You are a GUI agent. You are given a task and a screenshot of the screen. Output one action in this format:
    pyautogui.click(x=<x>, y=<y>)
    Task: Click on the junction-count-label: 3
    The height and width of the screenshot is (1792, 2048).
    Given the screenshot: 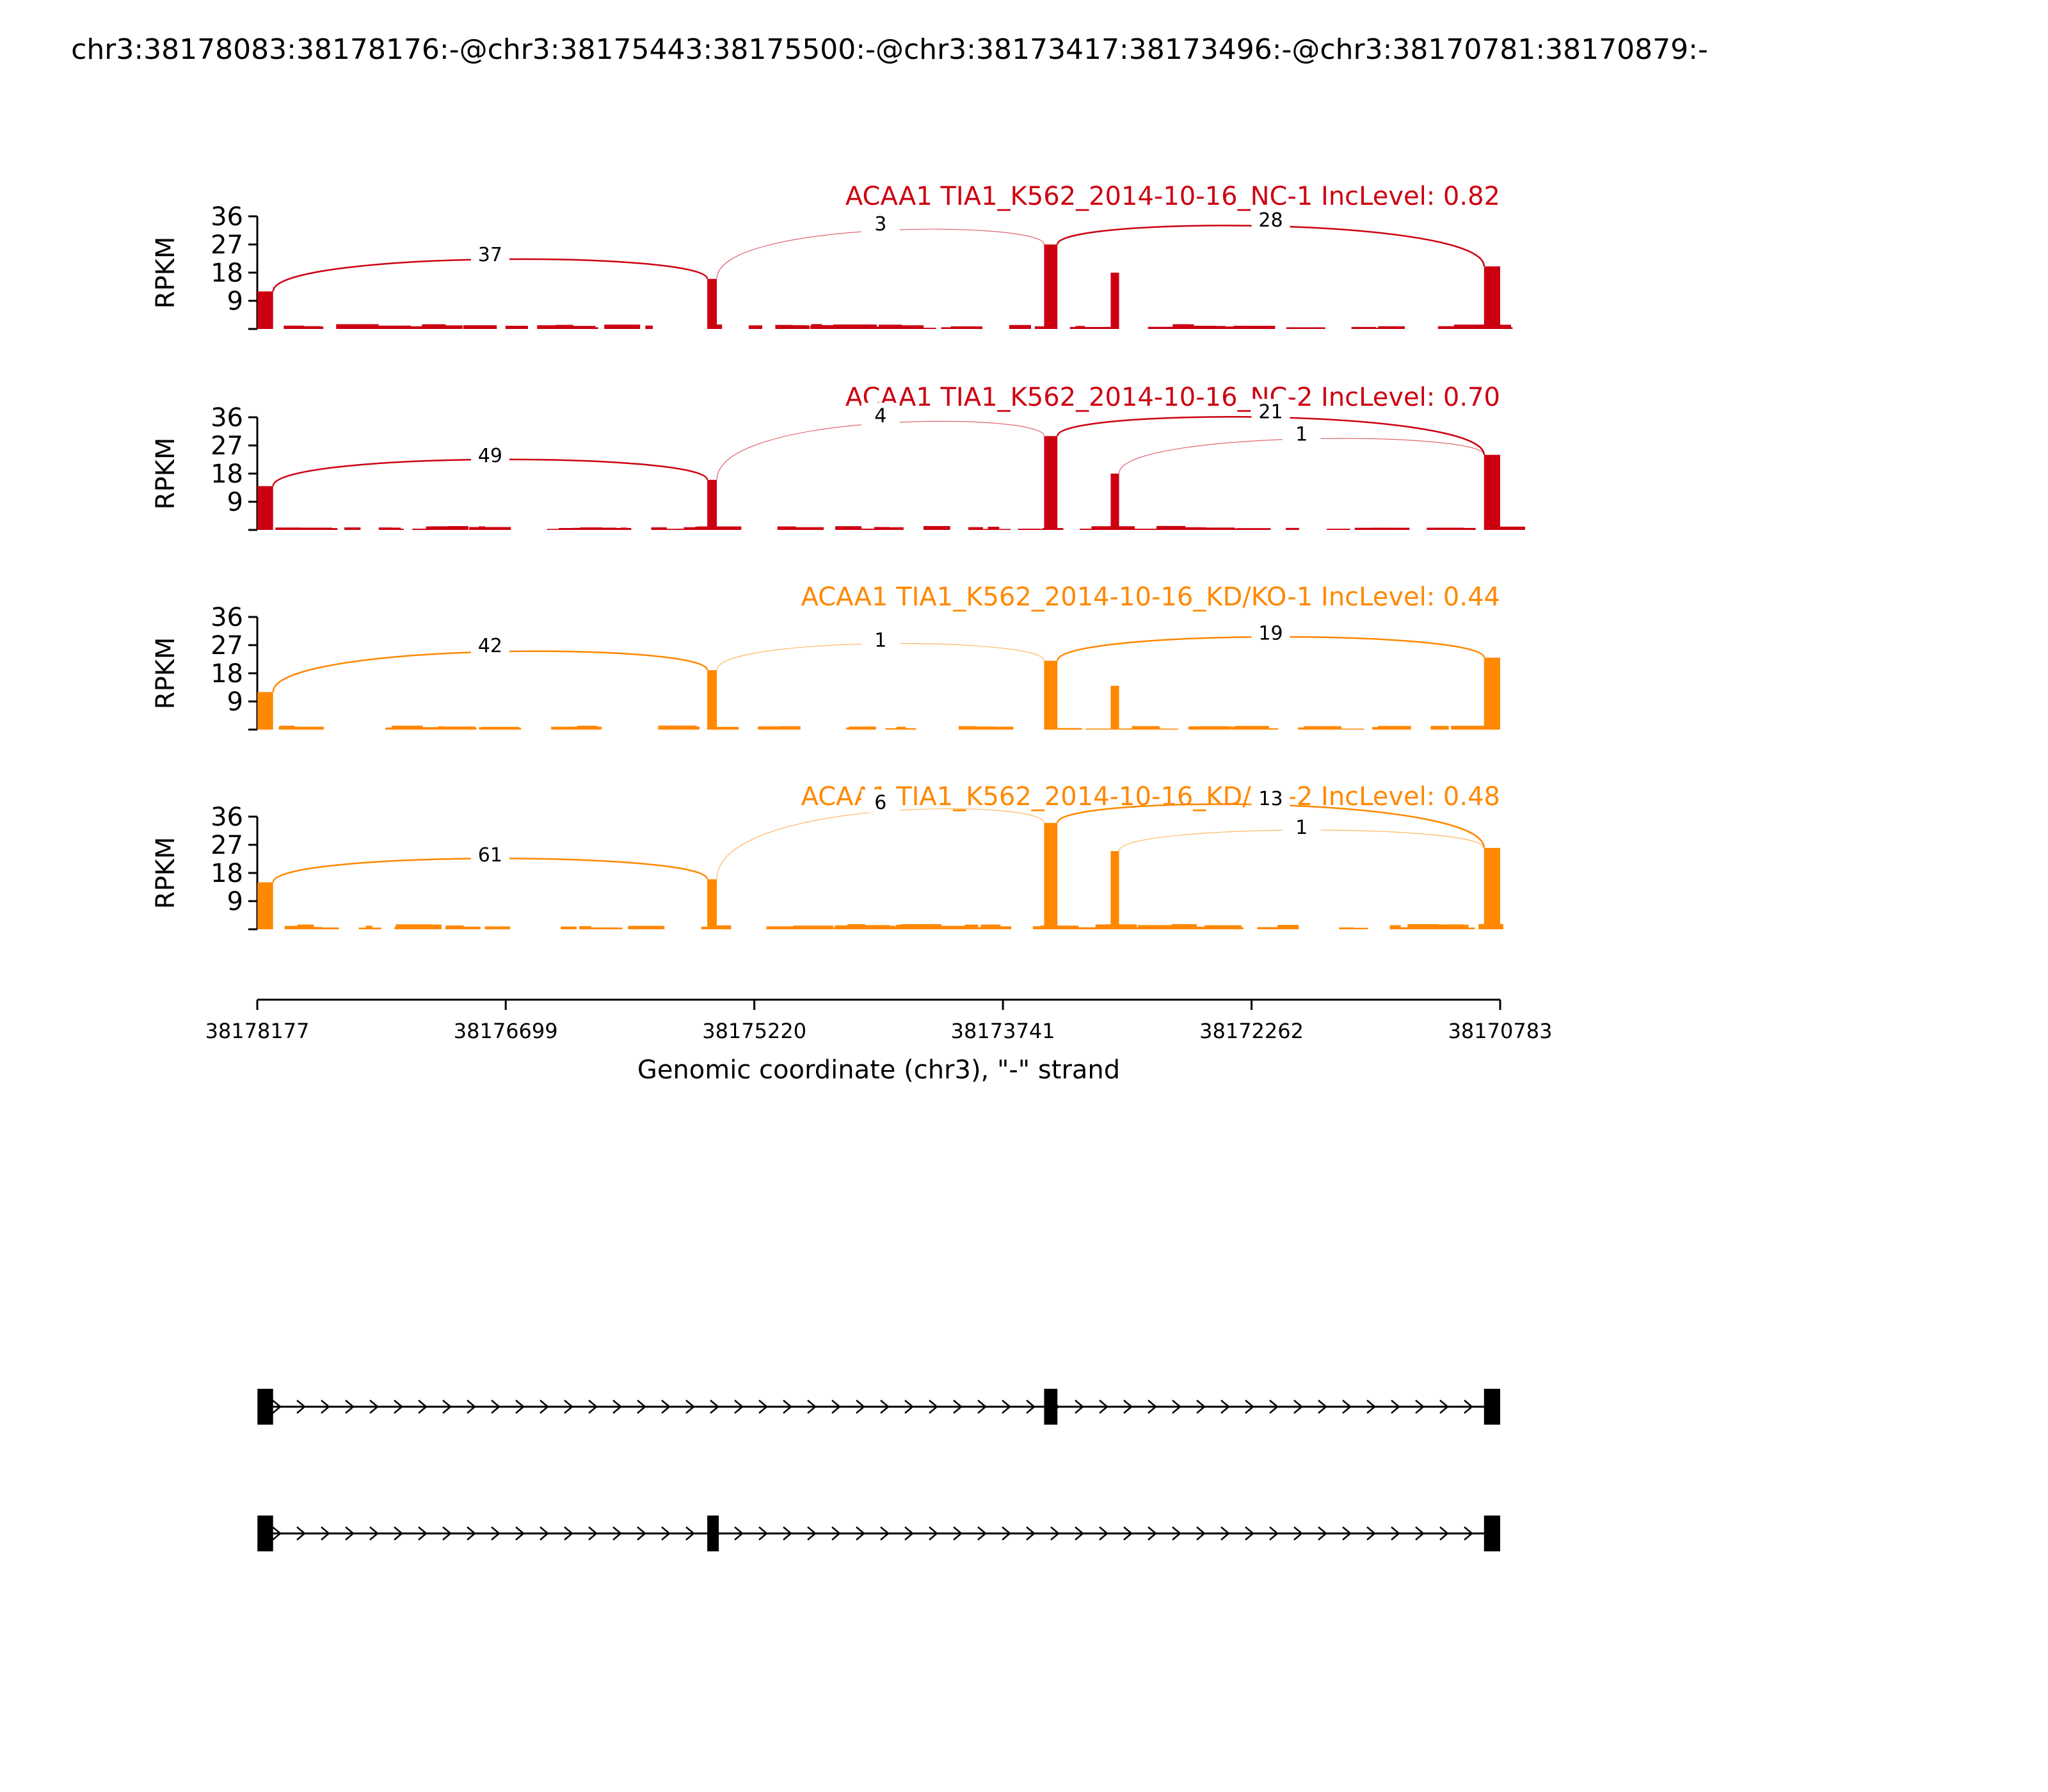 What is the action you would take?
    pyautogui.click(x=880, y=224)
    